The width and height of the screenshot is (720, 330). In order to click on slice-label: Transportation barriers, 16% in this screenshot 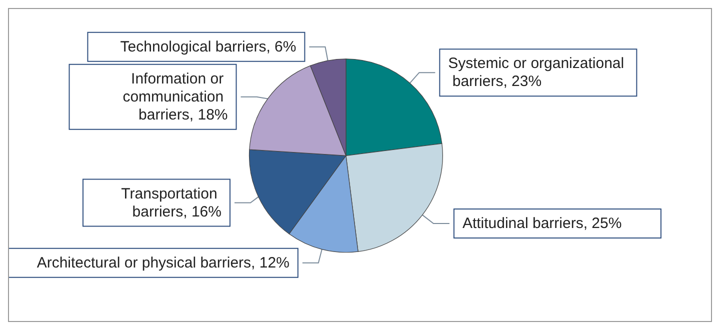, I will do `click(171, 202)`.